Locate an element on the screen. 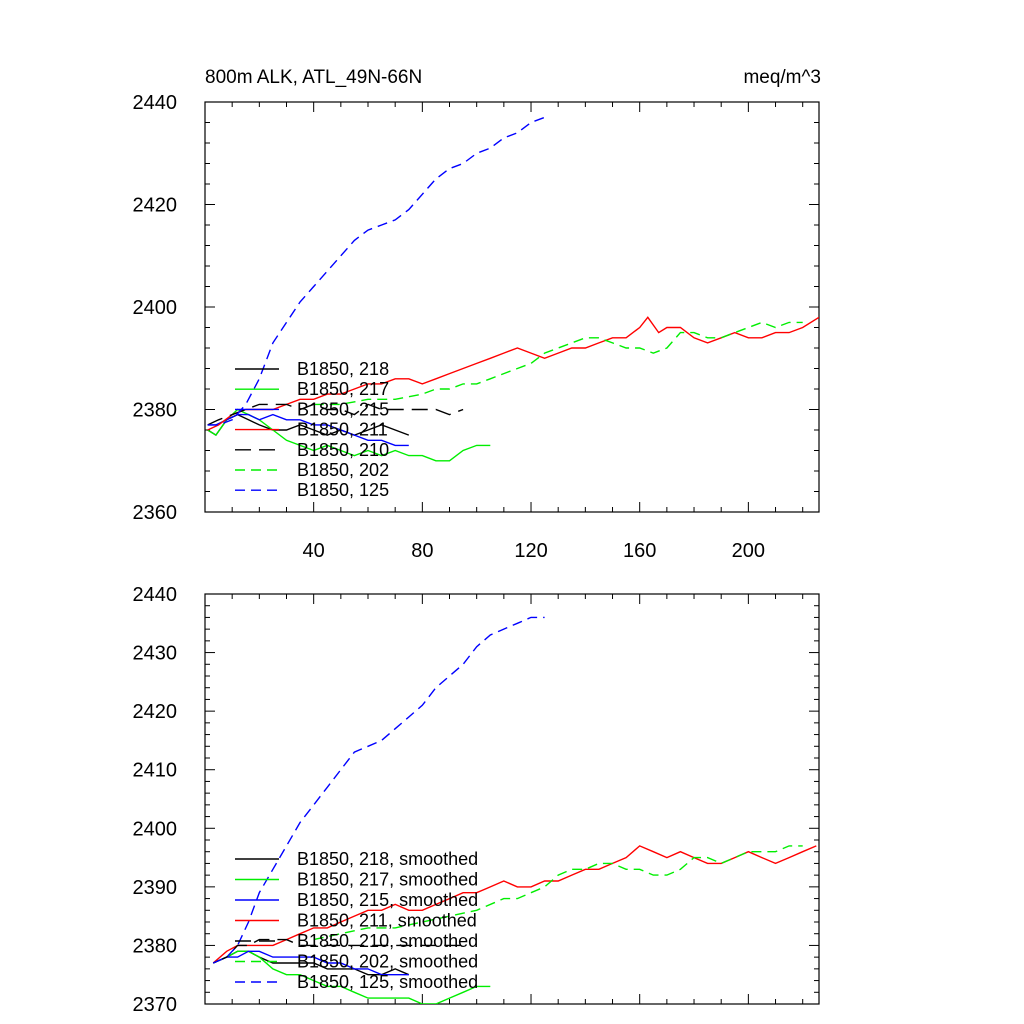 The image size is (1024, 1024). legend-label: B1850, 125 is located at coordinates (343, 490).